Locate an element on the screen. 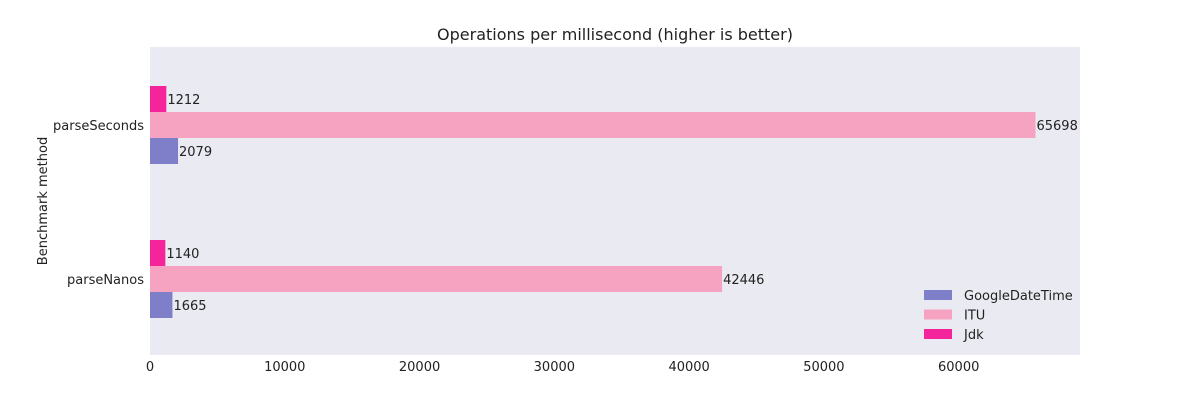 The image size is (1200, 400). bar-value-label: 1212 is located at coordinates (183, 100).